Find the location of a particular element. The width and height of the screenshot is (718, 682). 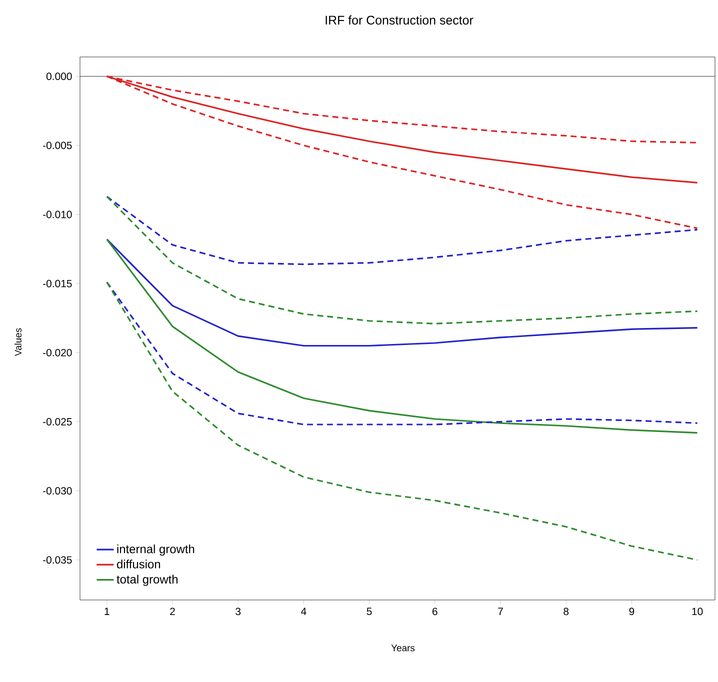

y-tick-label: -0.005 is located at coordinates (57, 146).